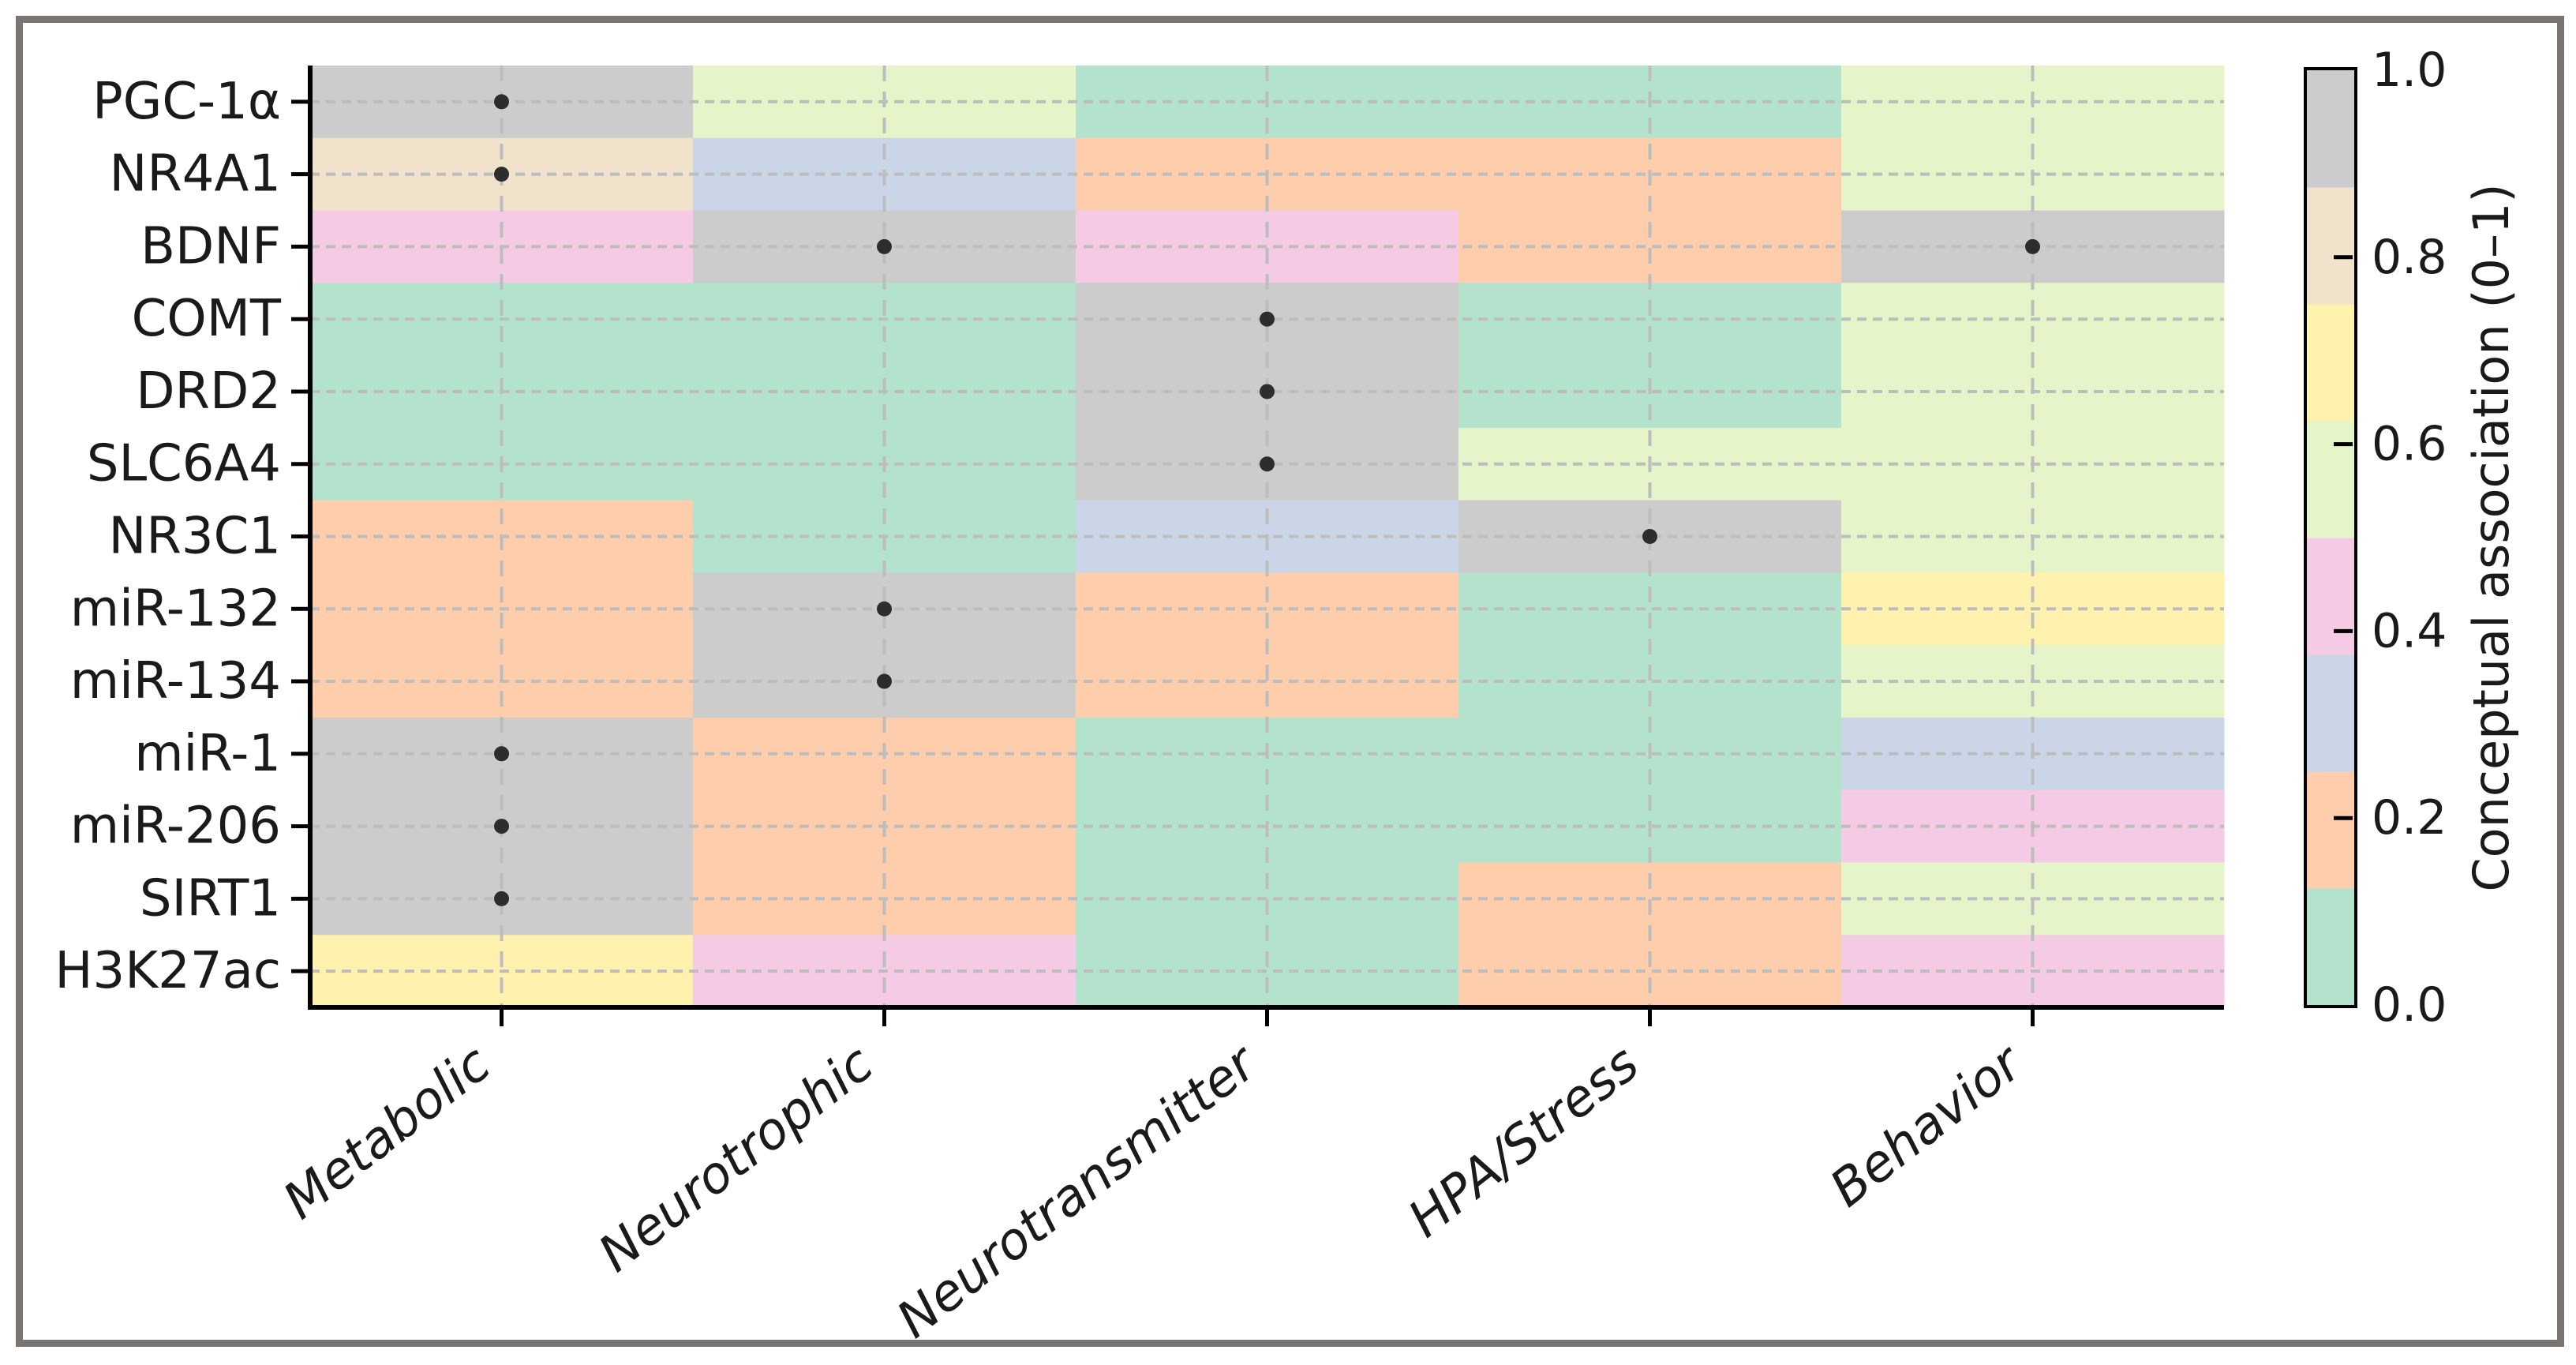 This screenshot has height=1365, width=2576. What do you see at coordinates (2409, 1005) in the screenshot?
I see `colorbar-tick-label: 0.0` at bounding box center [2409, 1005].